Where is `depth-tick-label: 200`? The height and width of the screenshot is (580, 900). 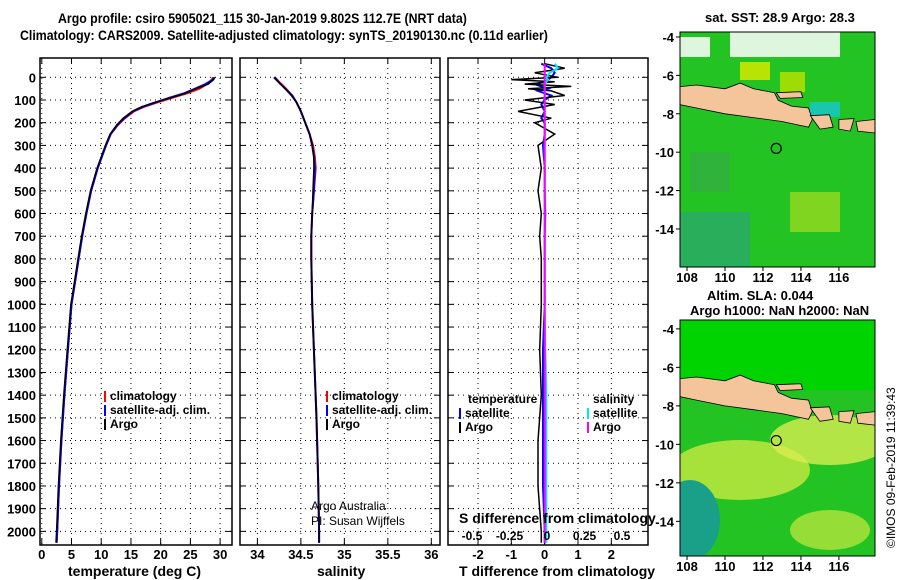
depth-tick-label: 200 is located at coordinates (25, 123).